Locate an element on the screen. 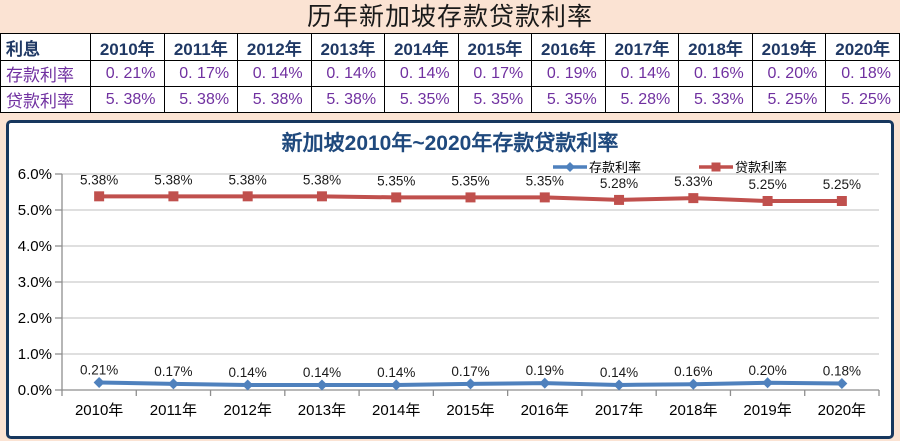 Image resolution: width=900 pixels, height=441 pixels. x-axis-label: 2017年 is located at coordinates (619, 410).